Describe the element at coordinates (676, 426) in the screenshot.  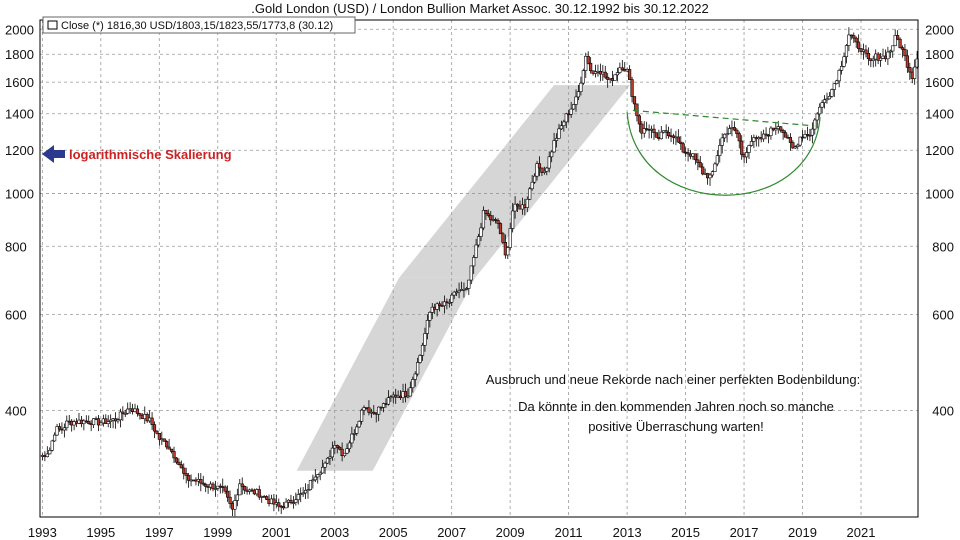
I see `annotation-line-3: positive Überraschung warten!` at that location.